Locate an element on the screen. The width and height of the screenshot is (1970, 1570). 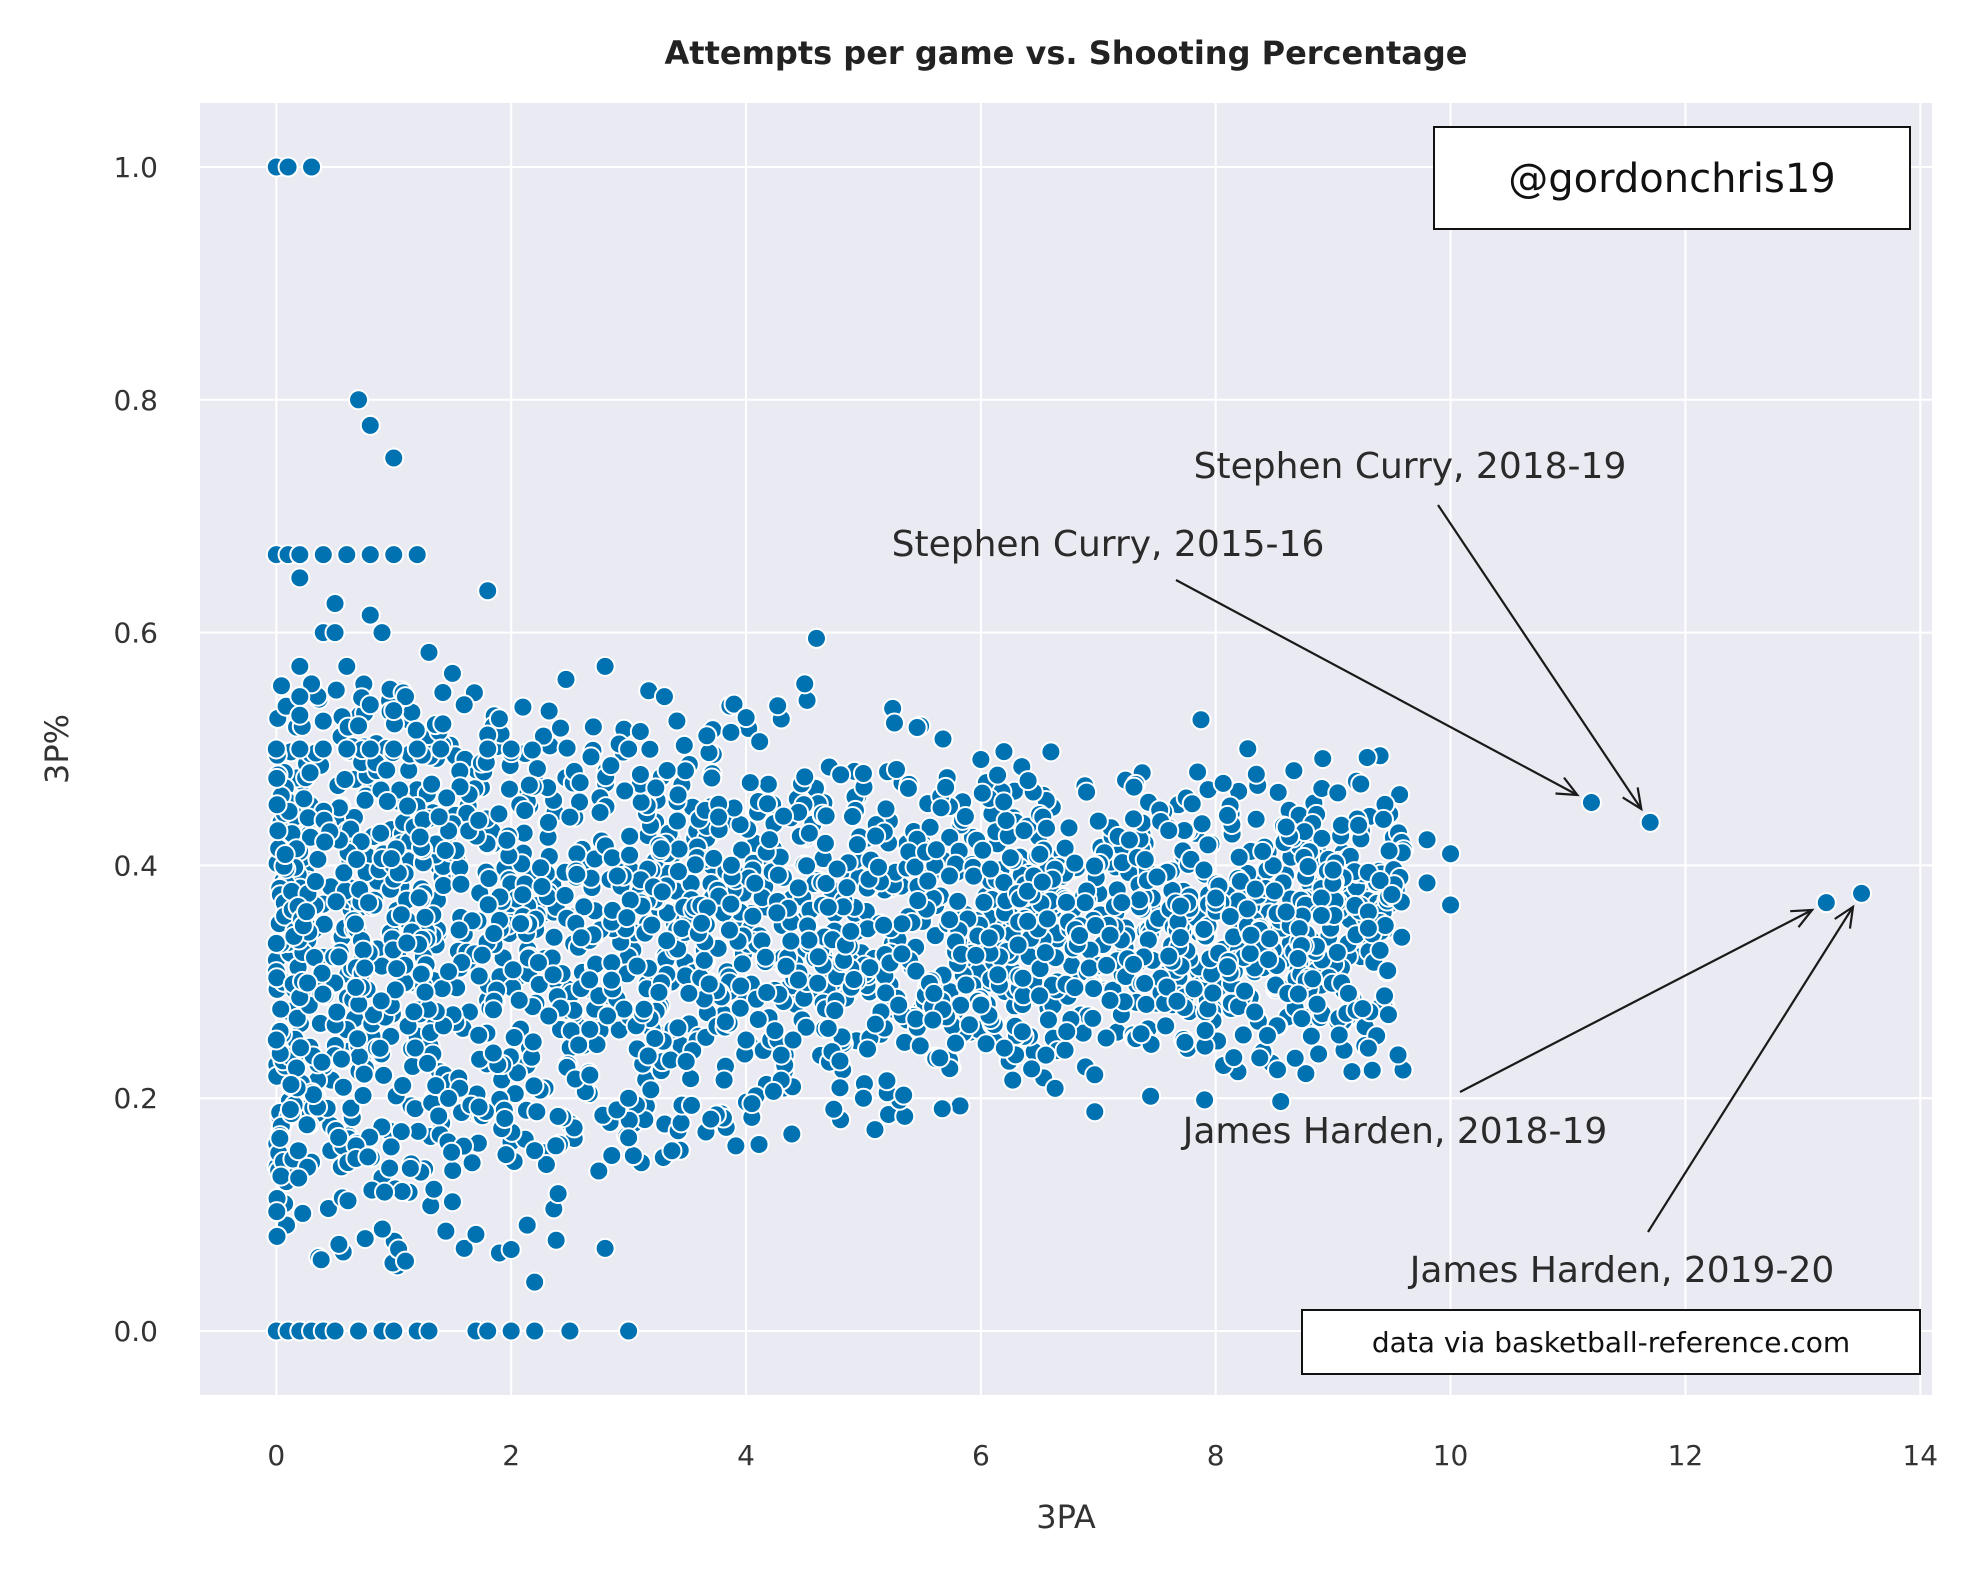
y-tick-label: 1.0 is located at coordinates (135, 167).